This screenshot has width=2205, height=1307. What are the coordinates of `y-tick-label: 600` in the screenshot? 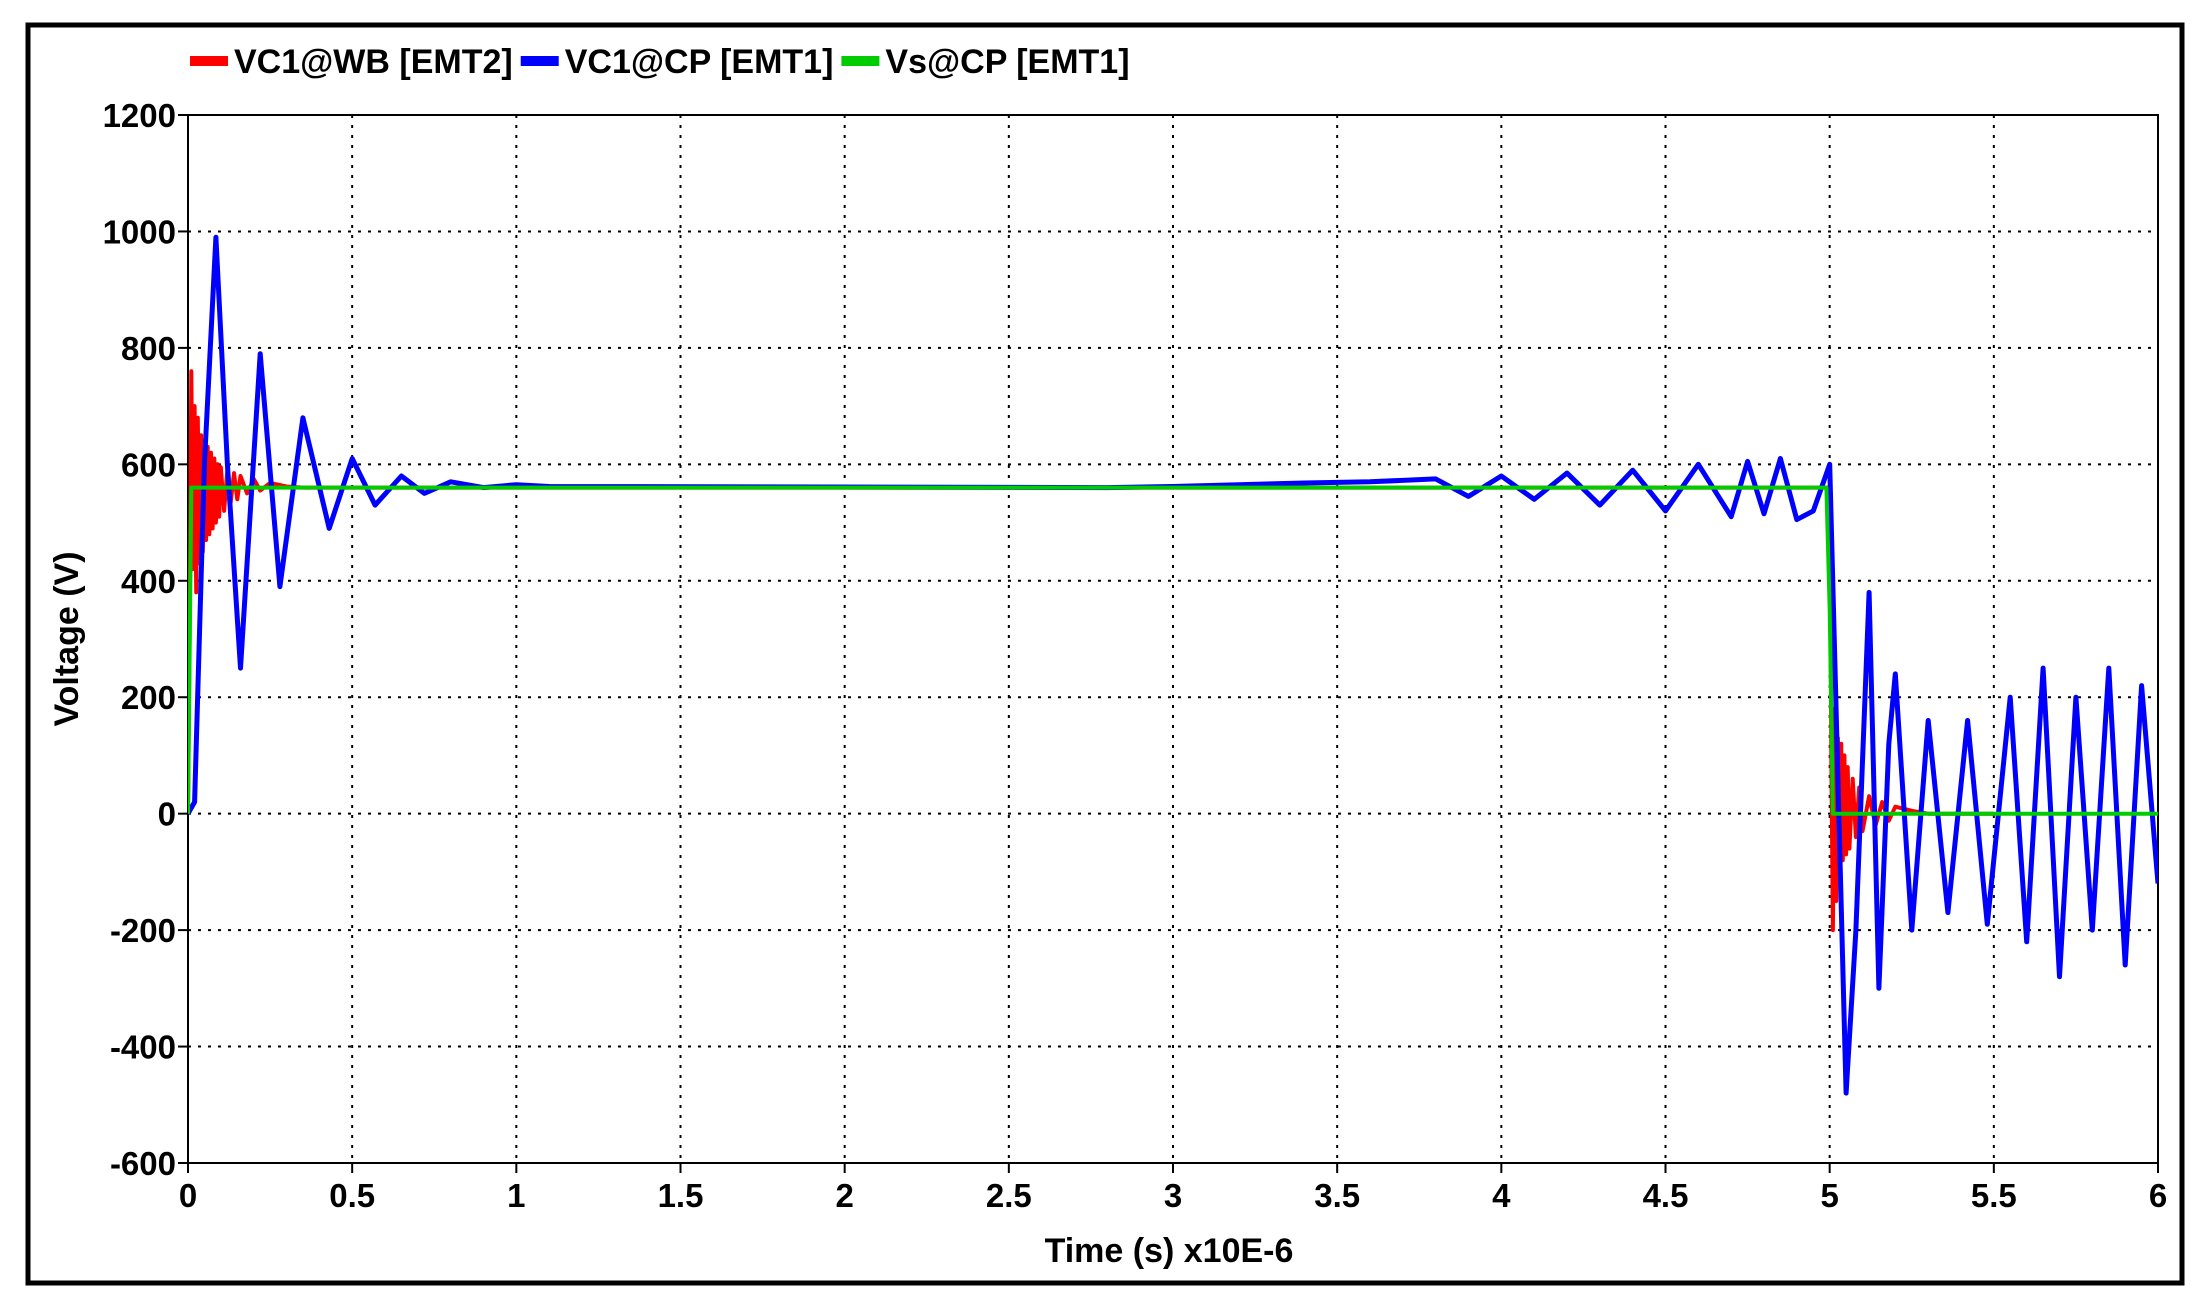 It's located at (148, 464).